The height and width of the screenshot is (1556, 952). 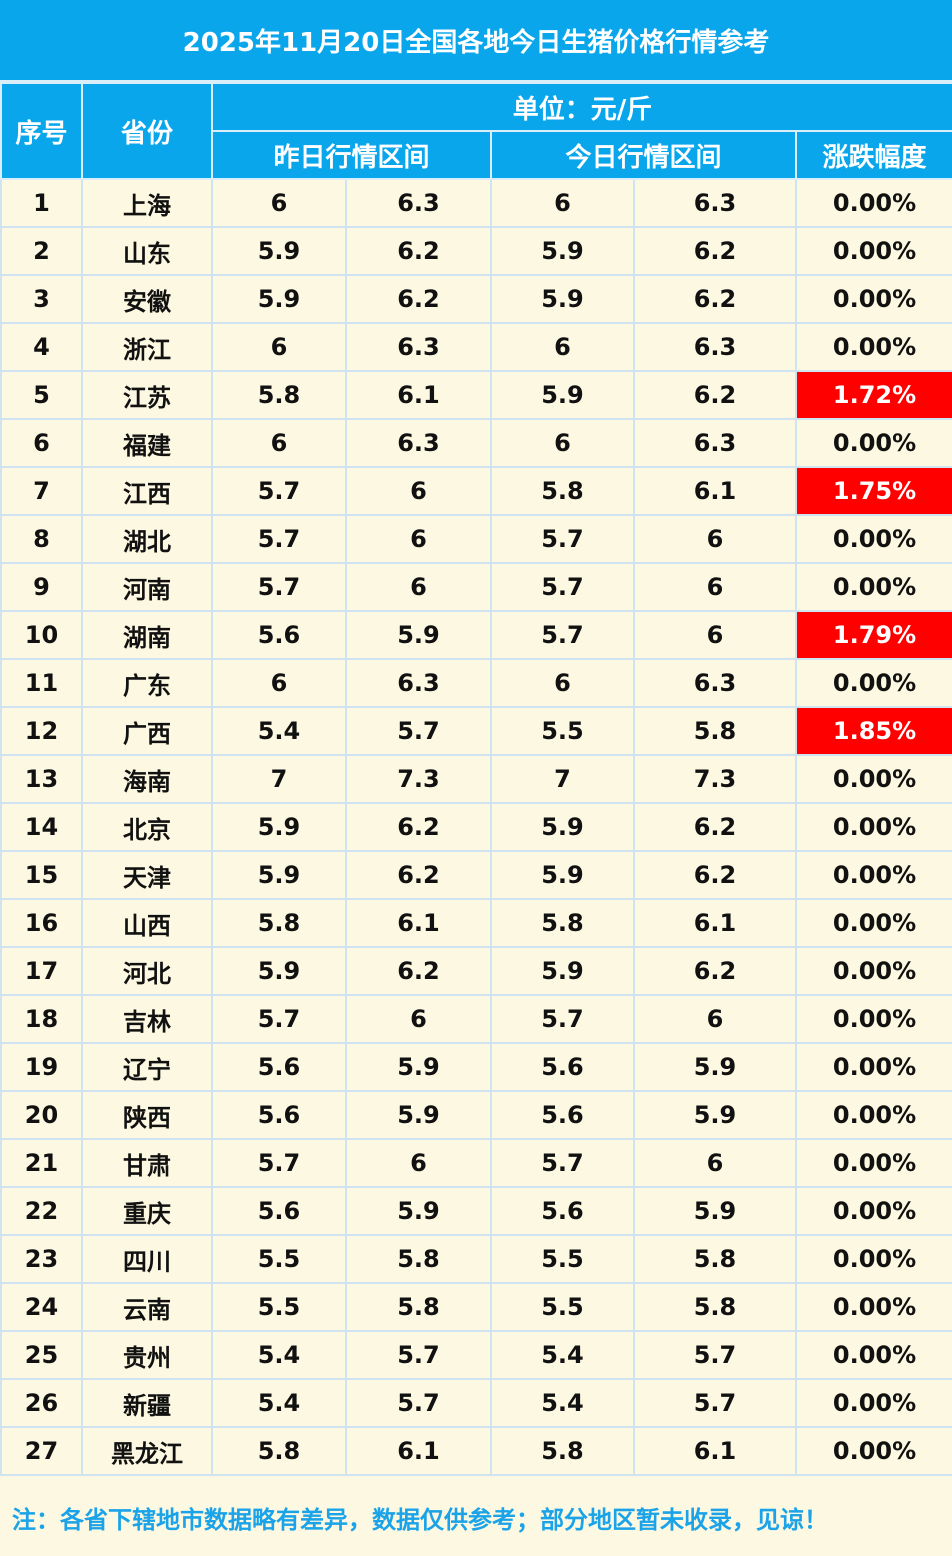 What do you see at coordinates (562, 731) in the screenshot?
I see `cell-today-low: 5.5` at bounding box center [562, 731].